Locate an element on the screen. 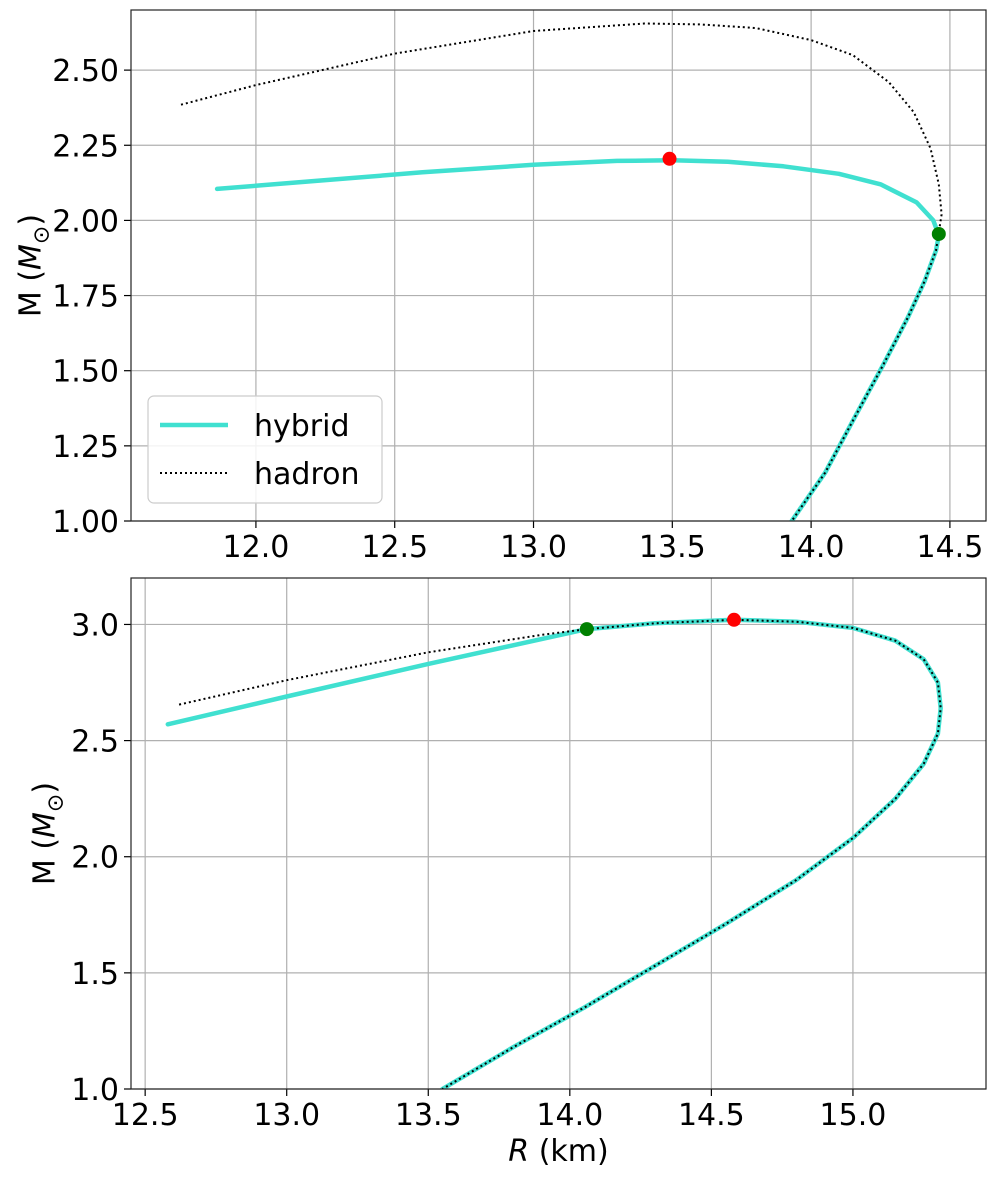 The width and height of the screenshot is (996, 1178). legend-label-hadron: hadron is located at coordinates (306, 474).